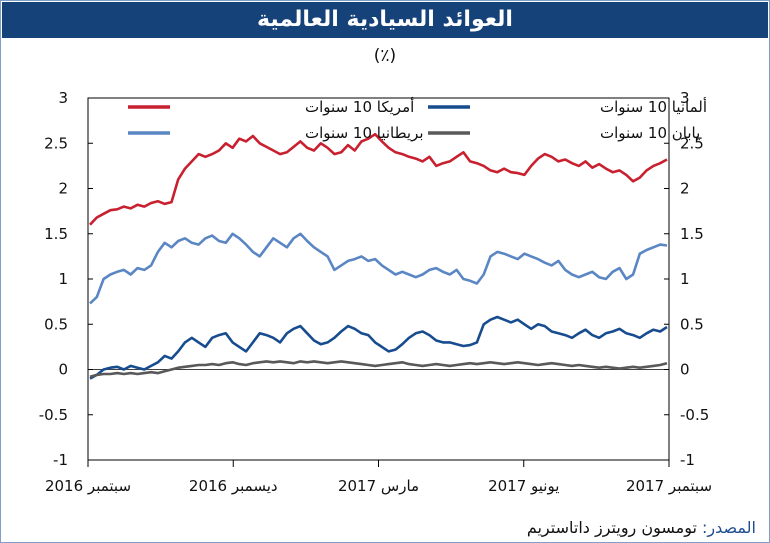 The image size is (770, 543). Describe the element at coordinates (385, 20) in the screenshot. I see `chart-title: العوائد السيادية العالمية` at that location.